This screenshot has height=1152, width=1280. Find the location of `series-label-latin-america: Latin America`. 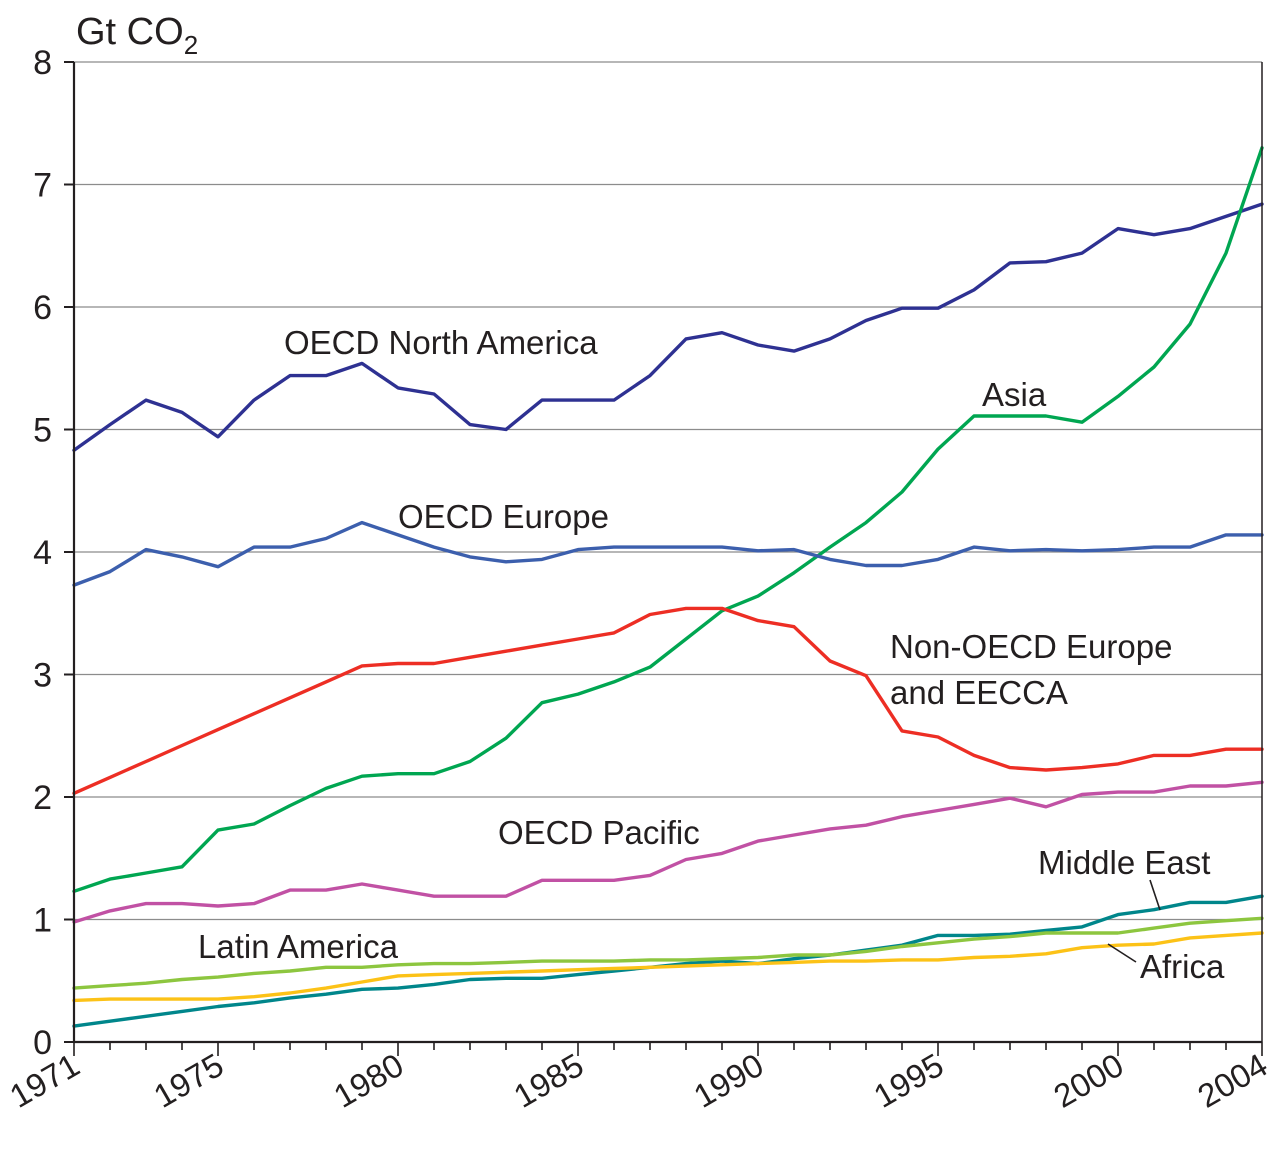

series-label-latin-america: Latin America is located at coordinates (298, 946).